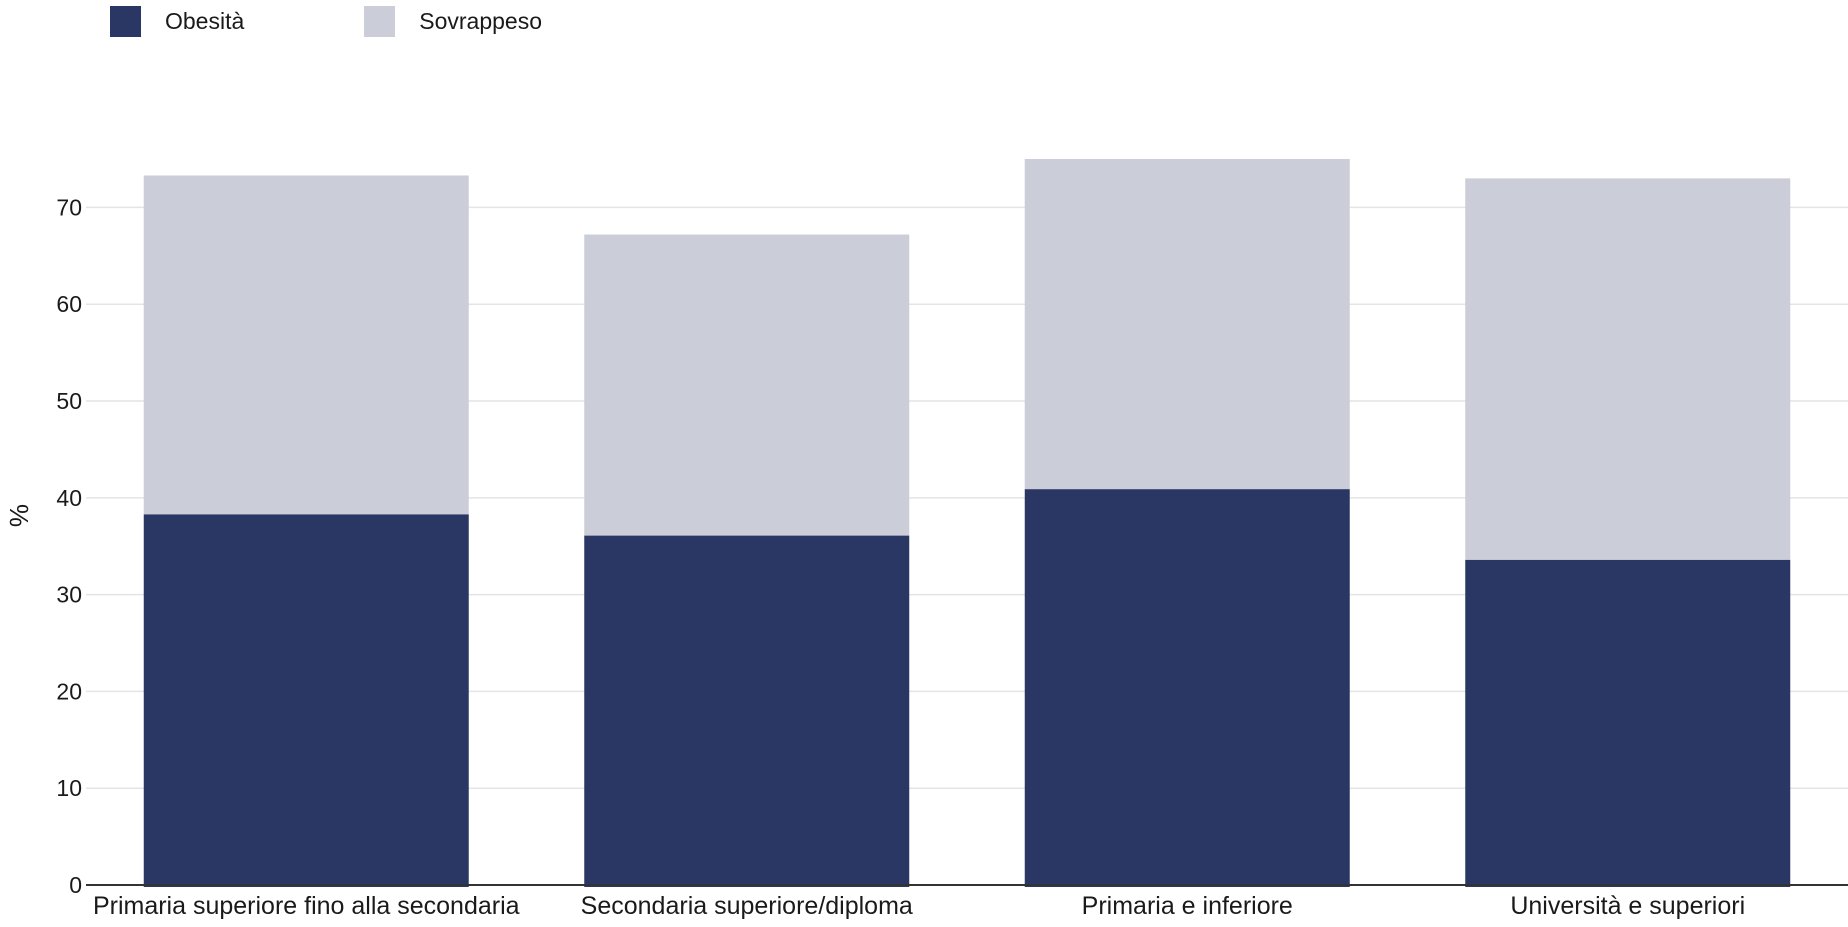 The image size is (1848, 927). What do you see at coordinates (69, 788) in the screenshot?
I see `y-tick-label: 10` at bounding box center [69, 788].